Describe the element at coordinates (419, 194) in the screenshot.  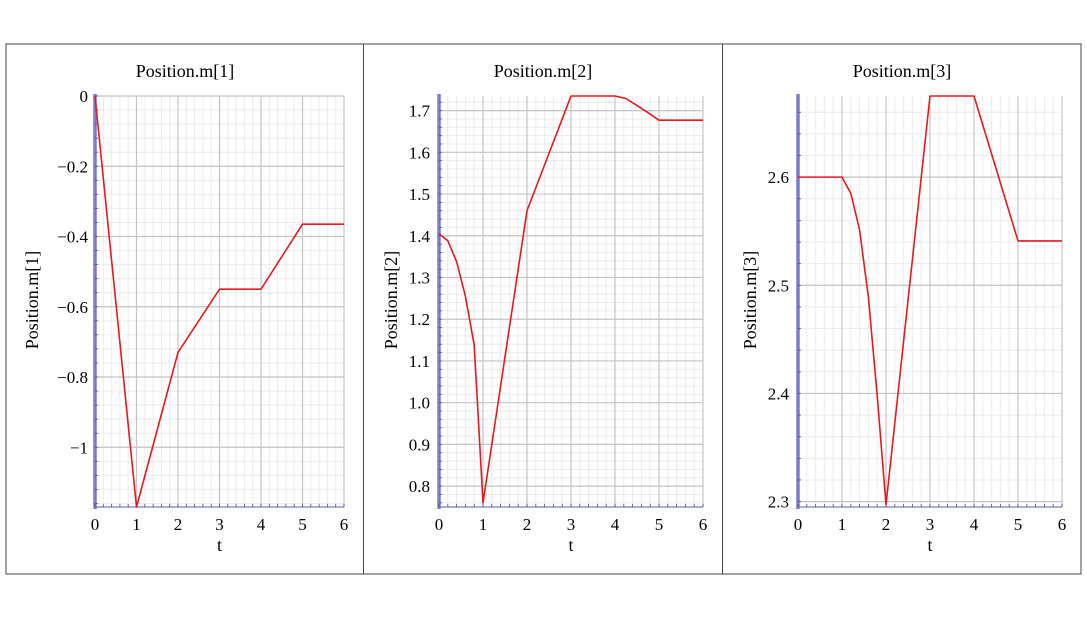
I see `y-tick-label: 1.5` at that location.